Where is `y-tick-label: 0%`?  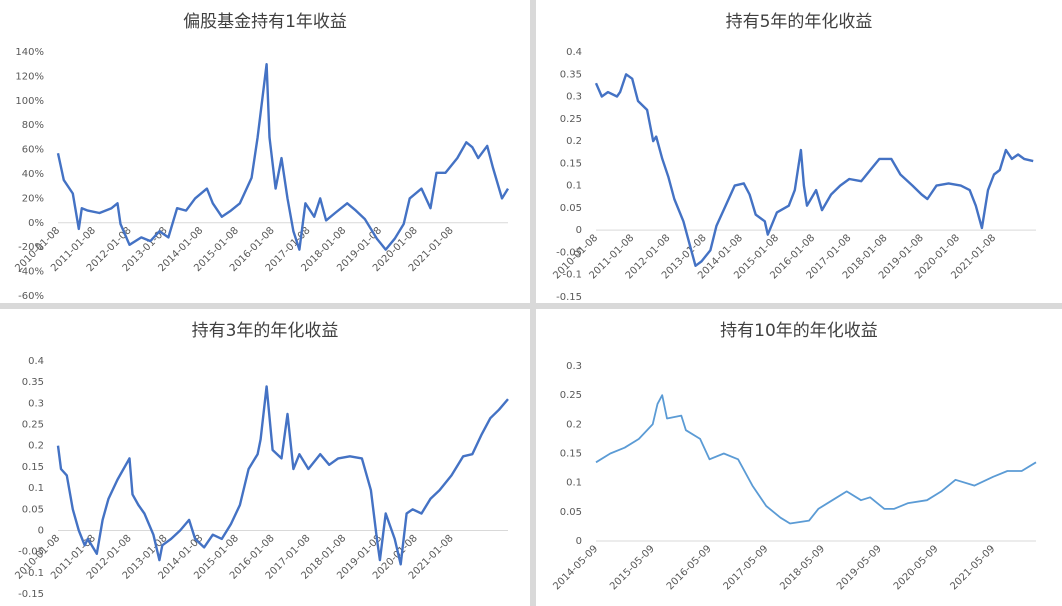 y-tick-label: 0% is located at coordinates (36, 223).